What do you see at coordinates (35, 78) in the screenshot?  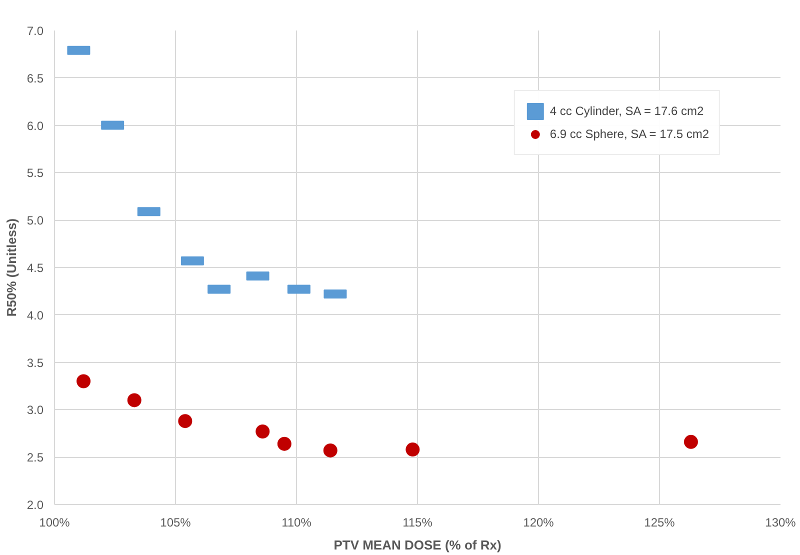 I see `y-tick-label: 6.5` at bounding box center [35, 78].